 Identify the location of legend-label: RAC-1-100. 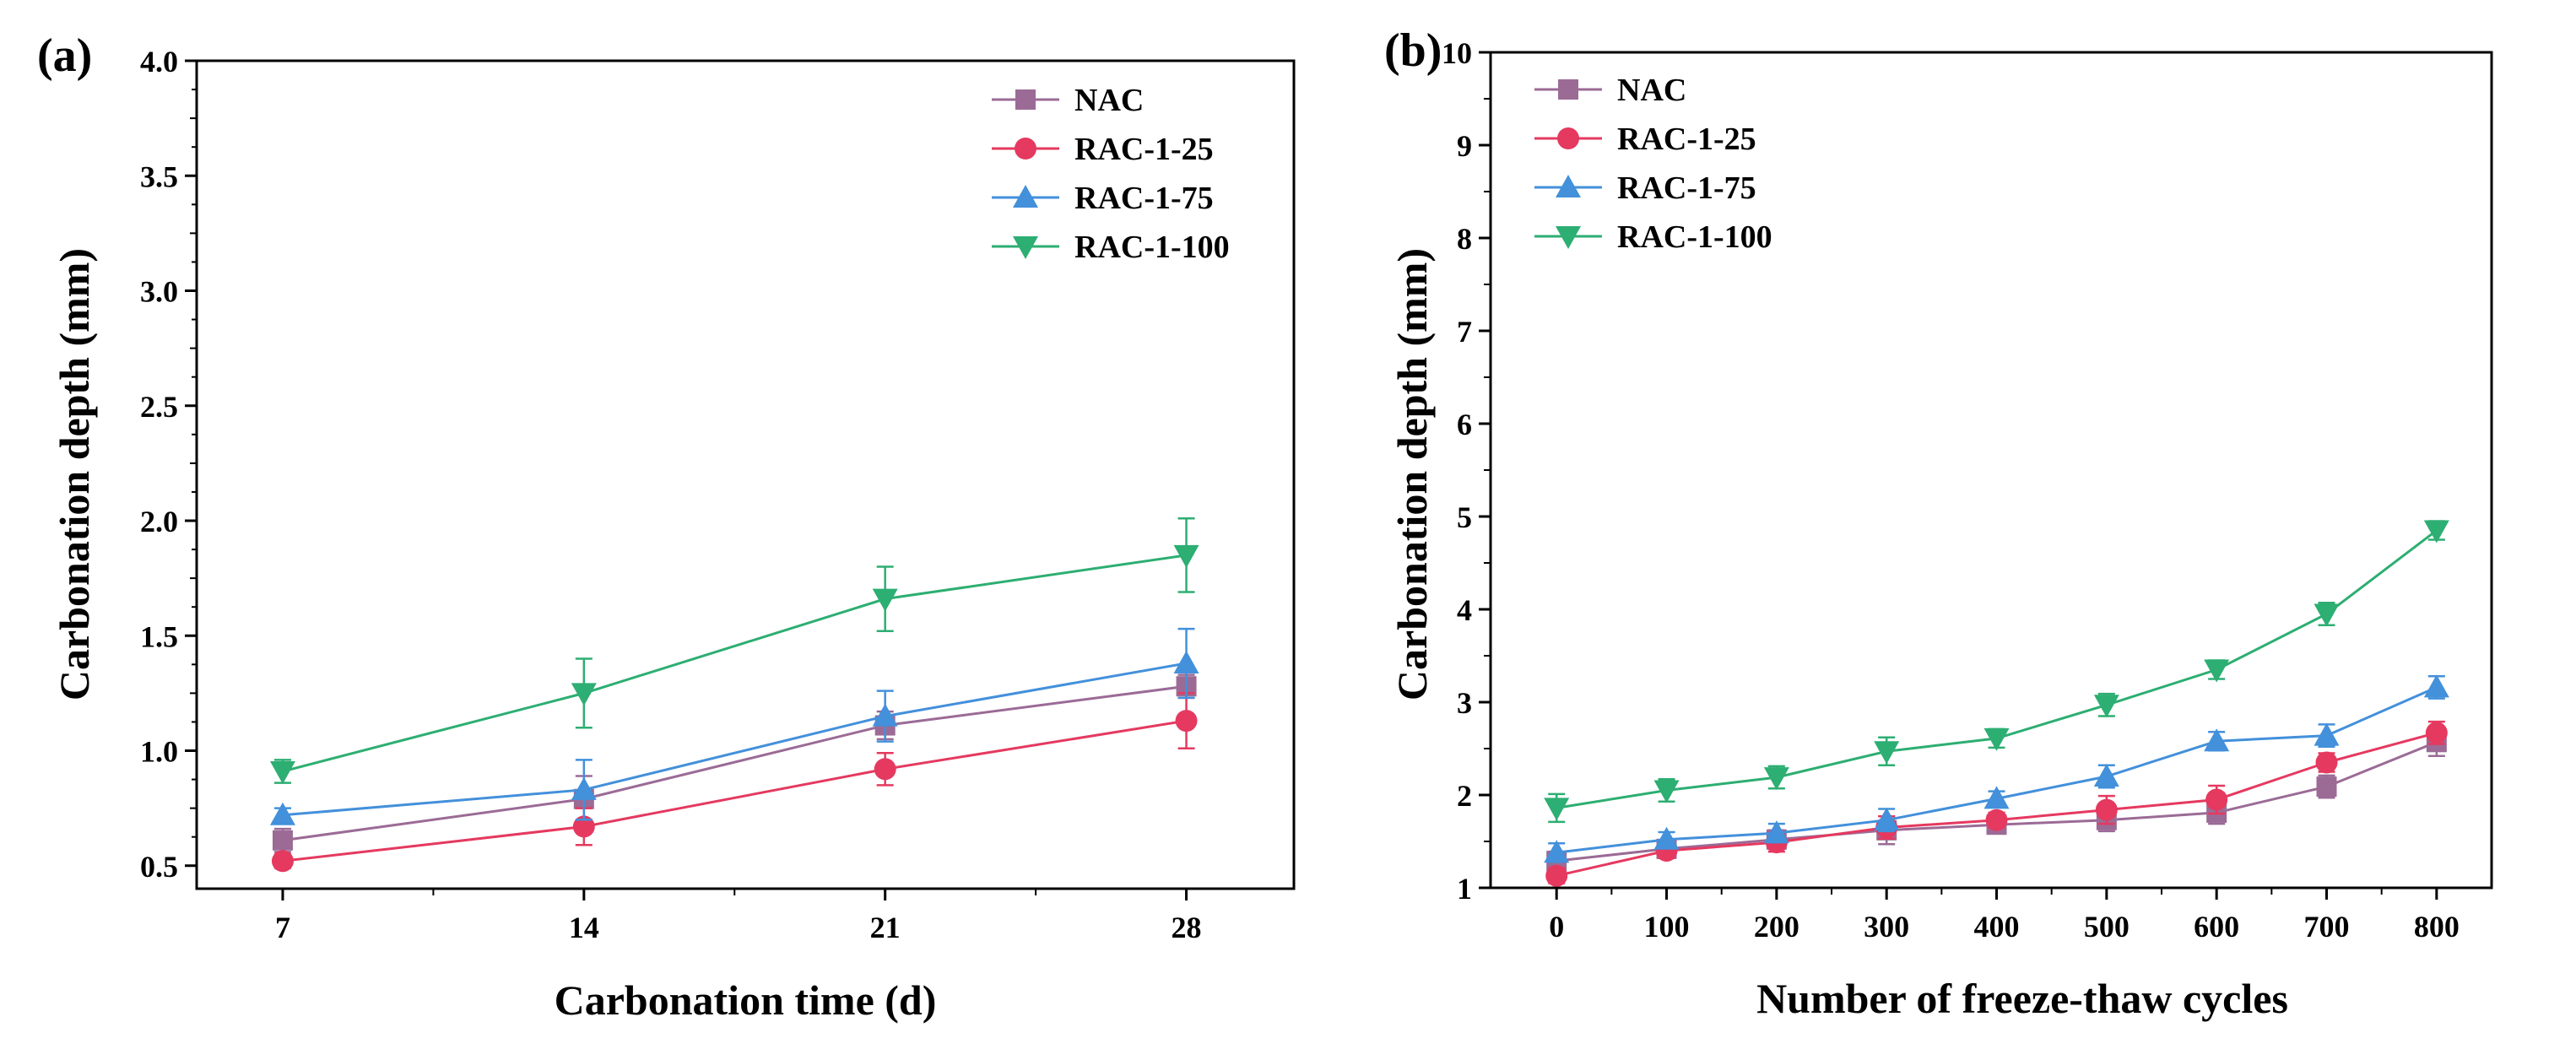
(1694, 237).